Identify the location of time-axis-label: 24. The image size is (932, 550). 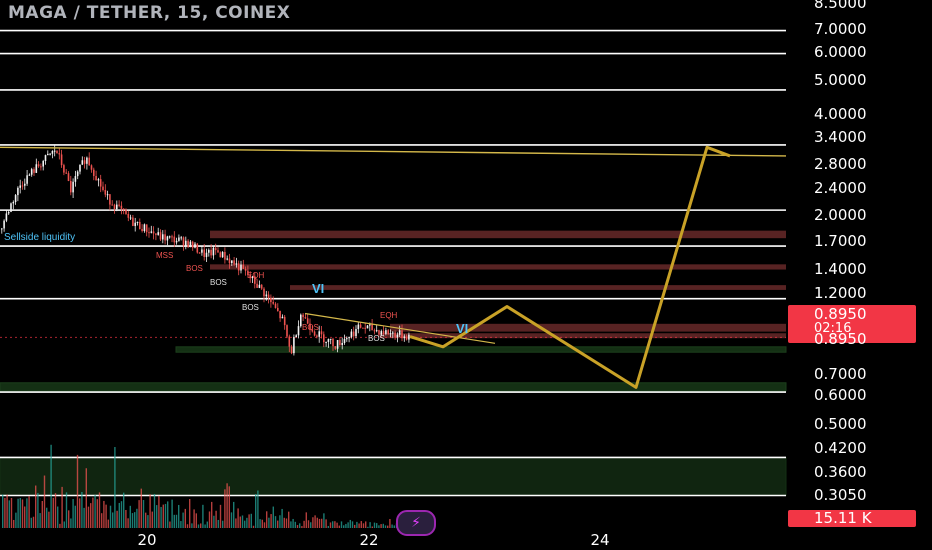
(599, 540).